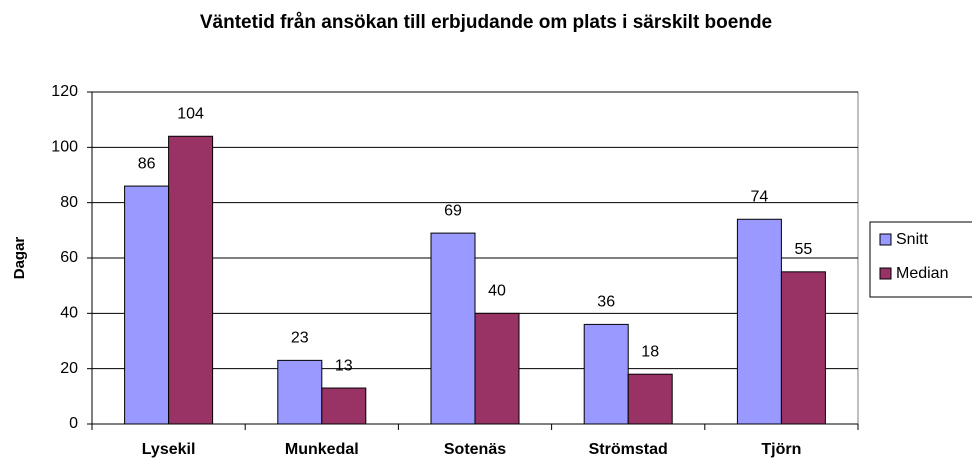  I want to click on data-label: 74, so click(760, 196).